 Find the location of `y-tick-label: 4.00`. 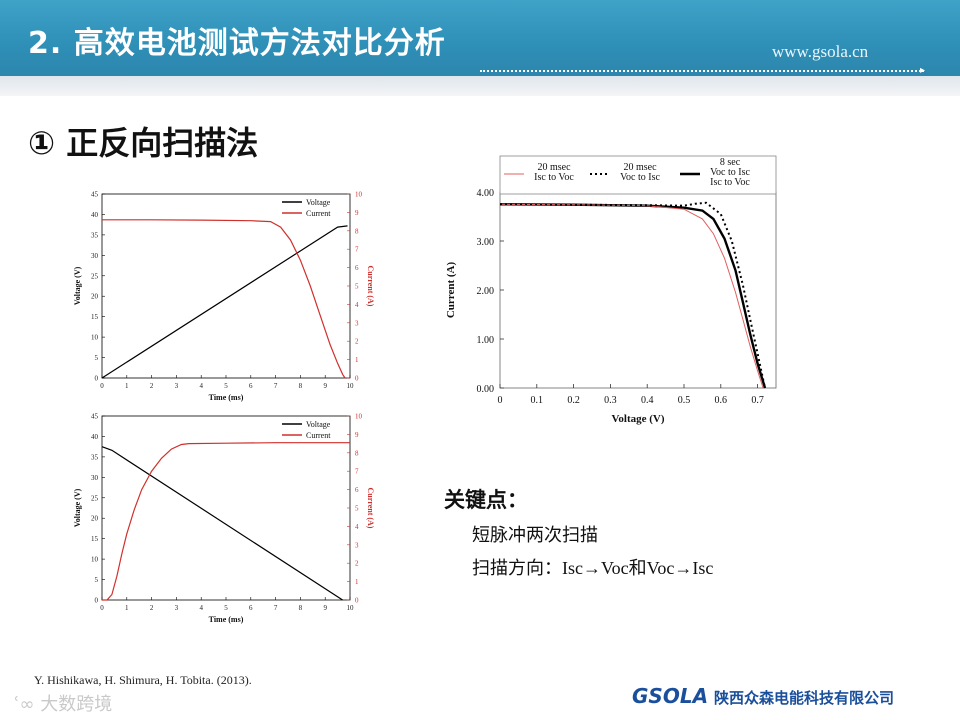

y-tick-label: 4.00 is located at coordinates (486, 193).